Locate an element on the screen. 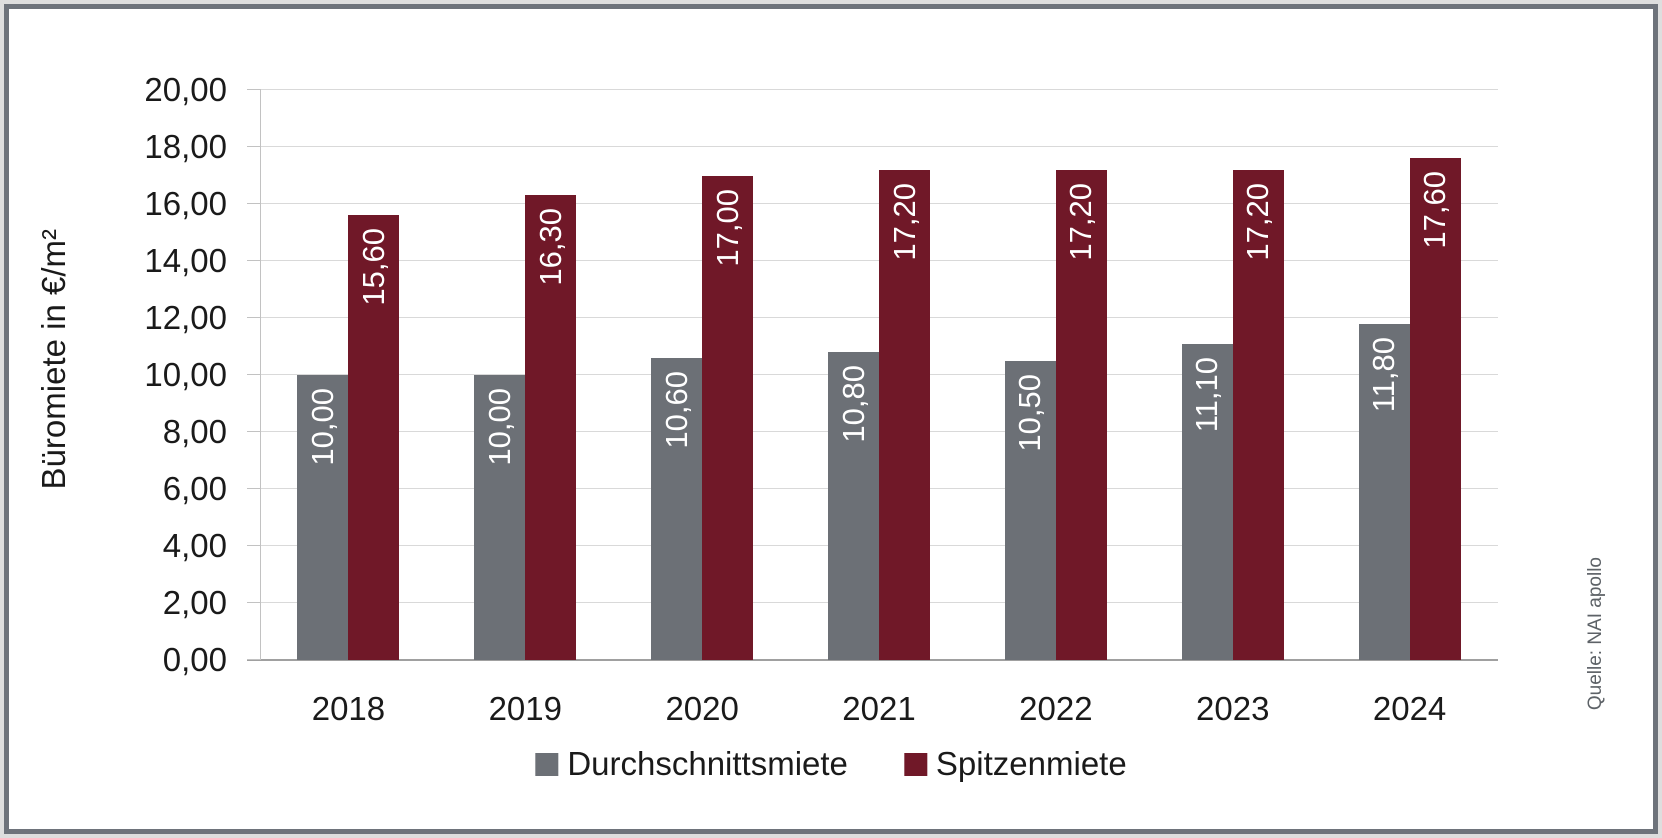  y-tick-label-10: 10,00 is located at coordinates (185, 374).